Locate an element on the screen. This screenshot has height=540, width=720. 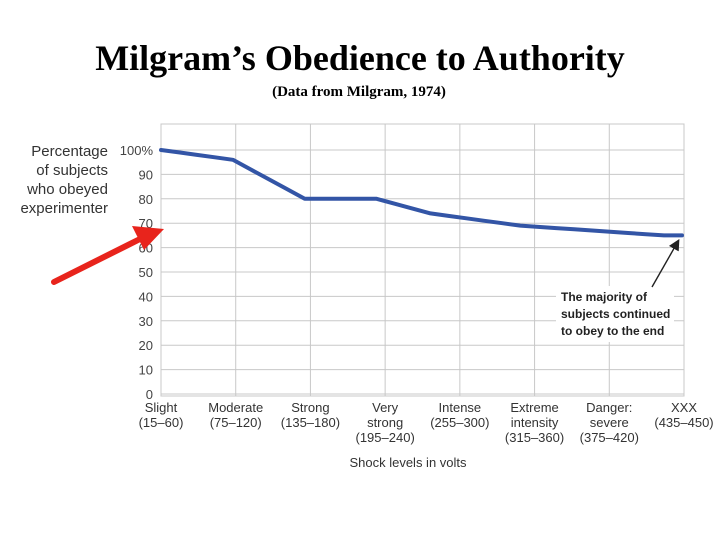
x-category-label: Strong is located at coordinates (310, 407).